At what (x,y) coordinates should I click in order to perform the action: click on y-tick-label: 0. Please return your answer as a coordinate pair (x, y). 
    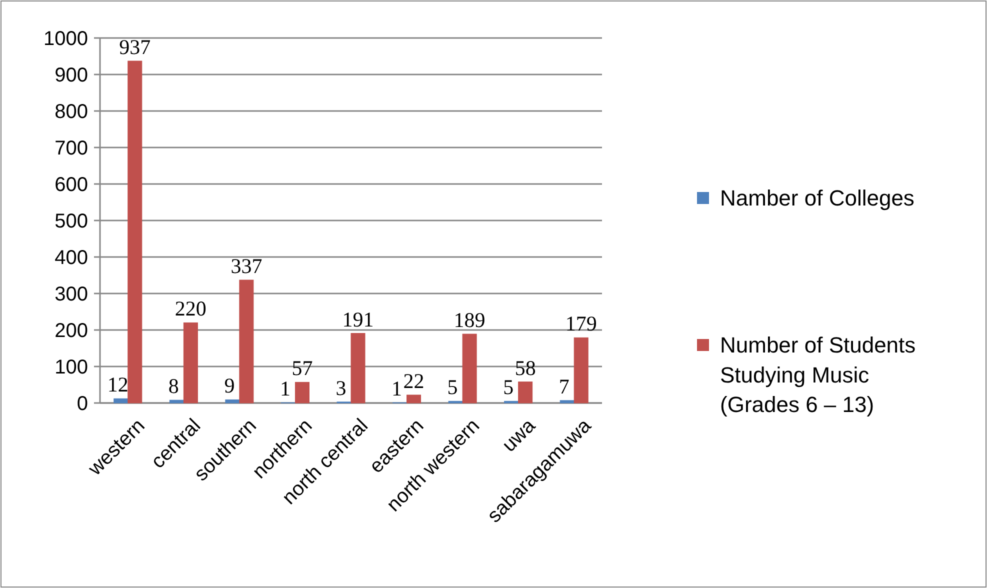
    Looking at the image, I should click on (82, 404).